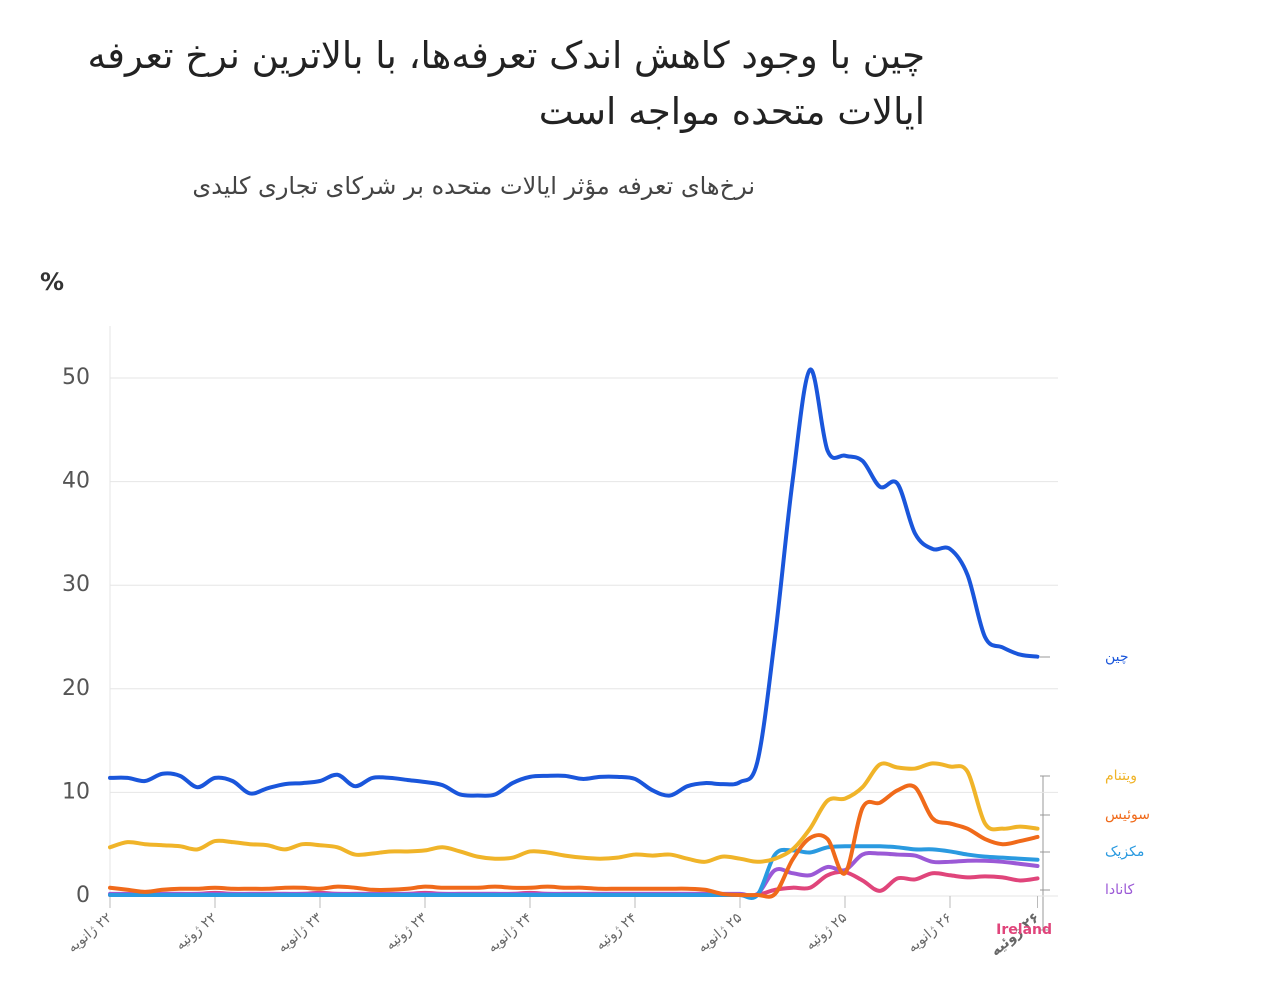 The width and height of the screenshot is (1278, 1005). What do you see at coordinates (407, 932) in the screenshot?
I see `x-tick-label: ۲۳ ژوئیه` at bounding box center [407, 932].